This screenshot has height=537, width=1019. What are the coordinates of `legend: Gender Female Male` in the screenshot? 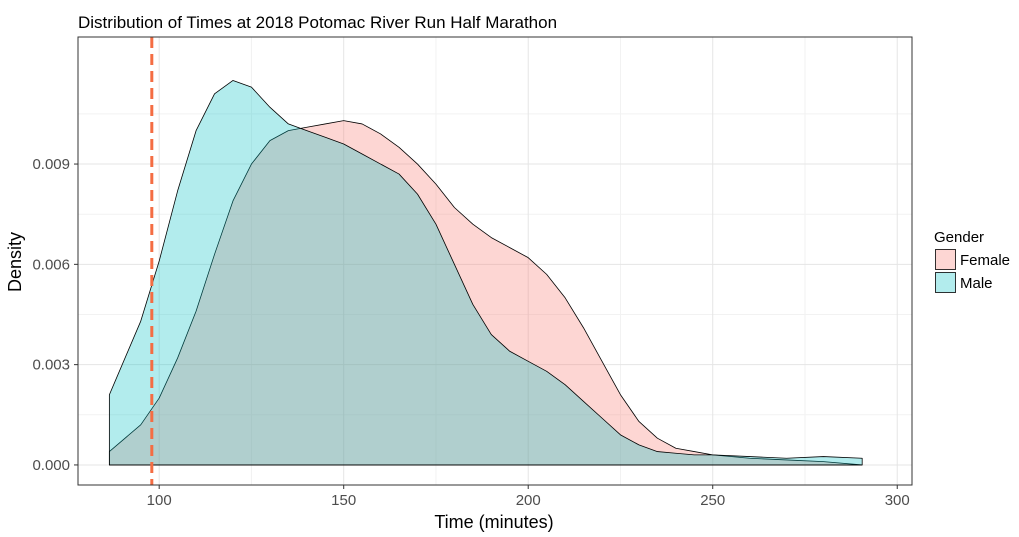 It's located at (972, 261).